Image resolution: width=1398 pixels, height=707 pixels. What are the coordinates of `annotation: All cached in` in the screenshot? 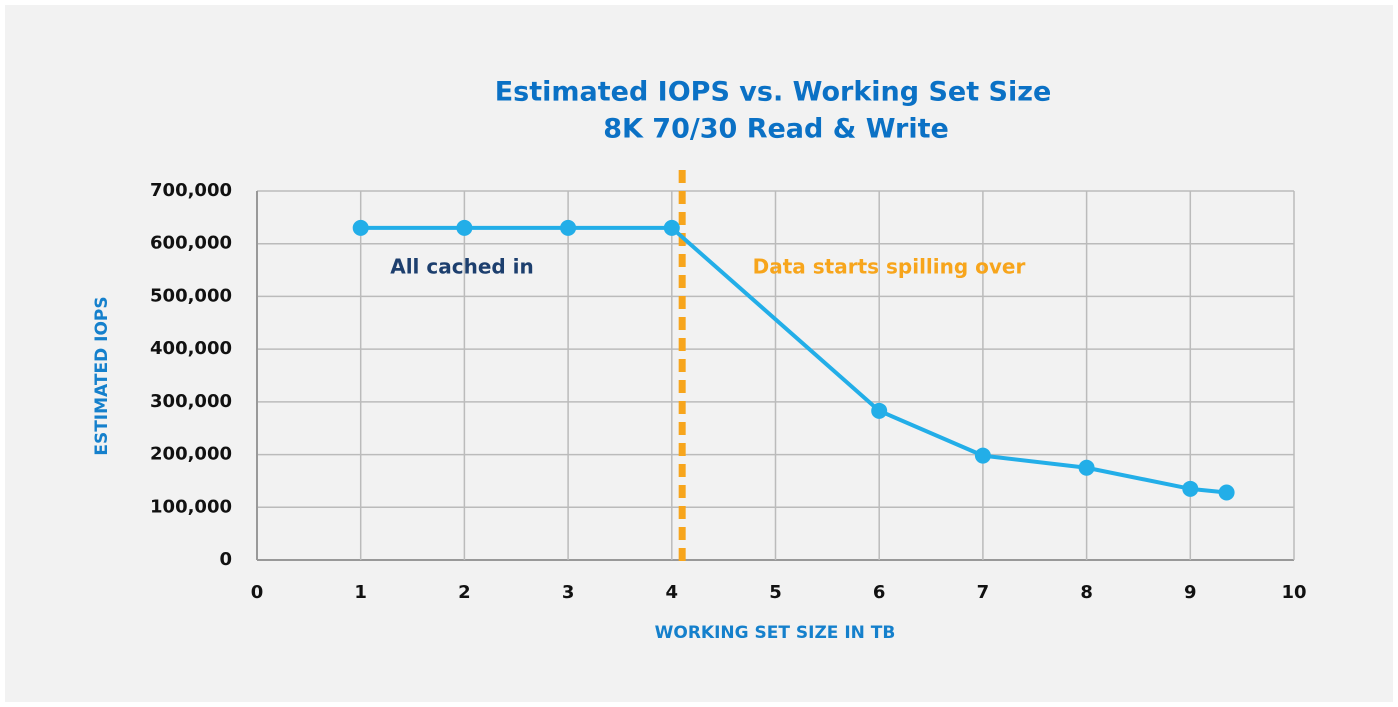 It's located at (462, 267).